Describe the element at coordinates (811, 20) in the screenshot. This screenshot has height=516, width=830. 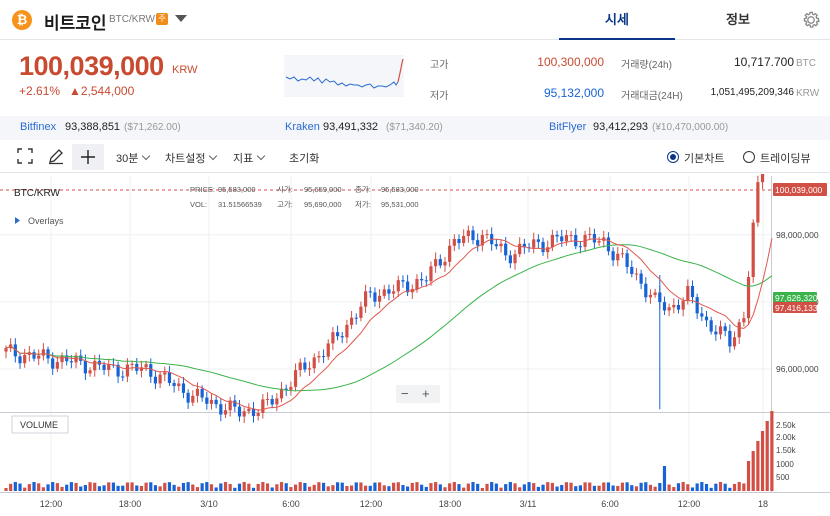
I see `gear-icon` at that location.